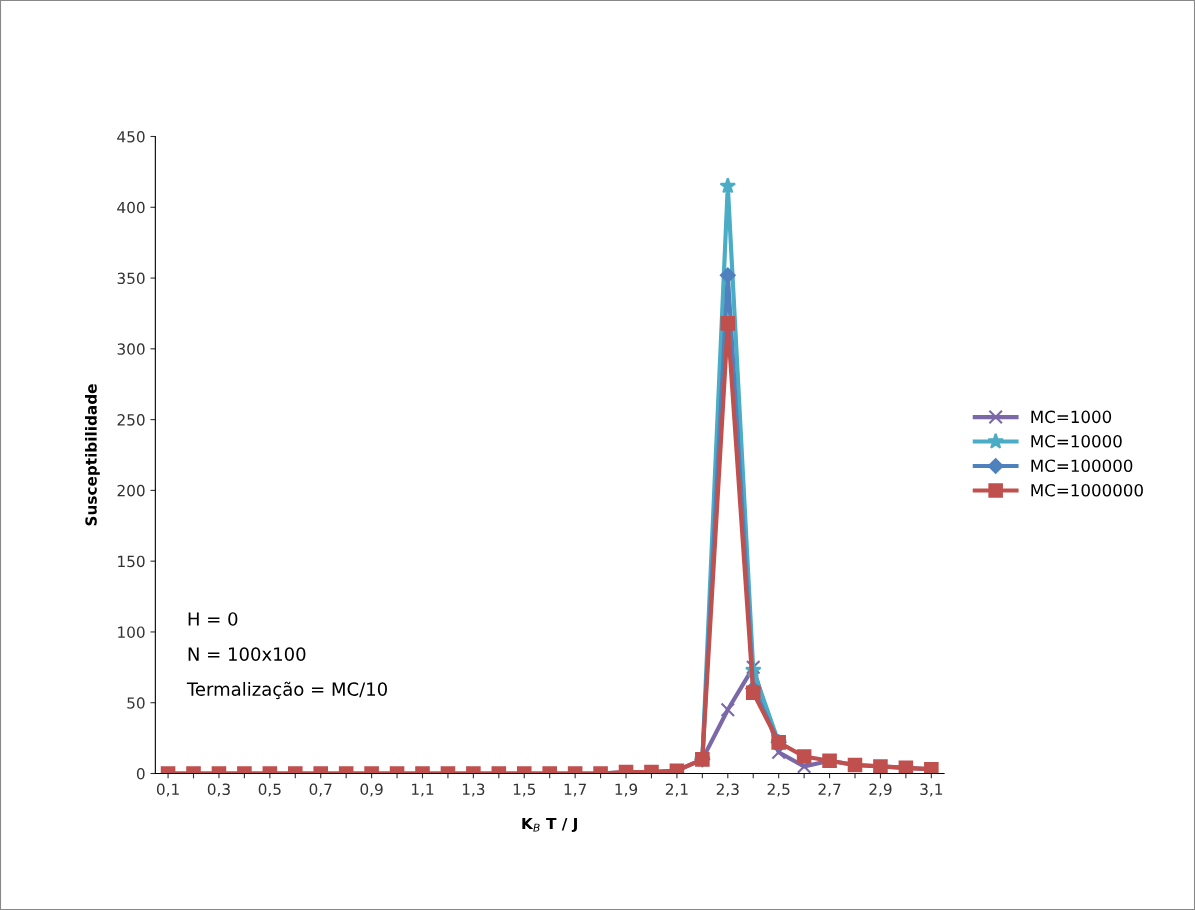 The height and width of the screenshot is (910, 1195). I want to click on legend-label: MC=1000000, so click(1087, 490).